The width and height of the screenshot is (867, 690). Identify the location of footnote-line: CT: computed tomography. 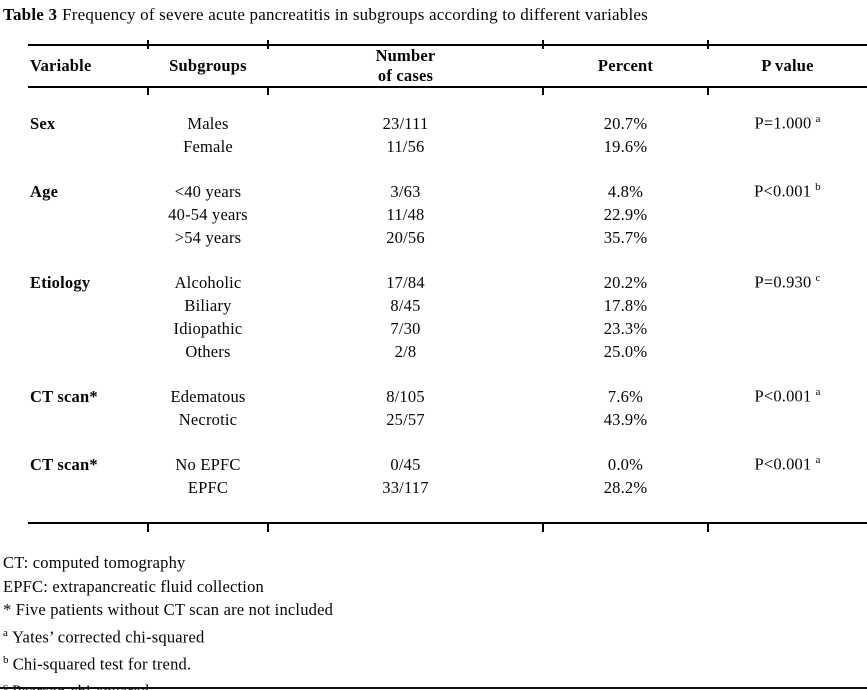
(168, 563).